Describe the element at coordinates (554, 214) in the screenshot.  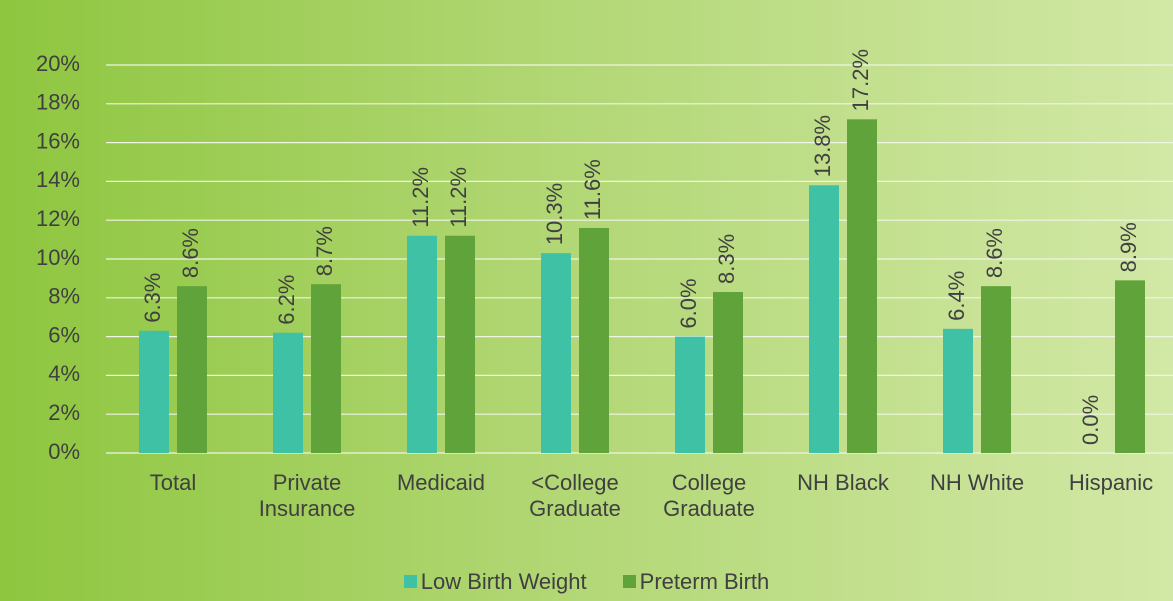
I see `data-label: 10.3%` at that location.